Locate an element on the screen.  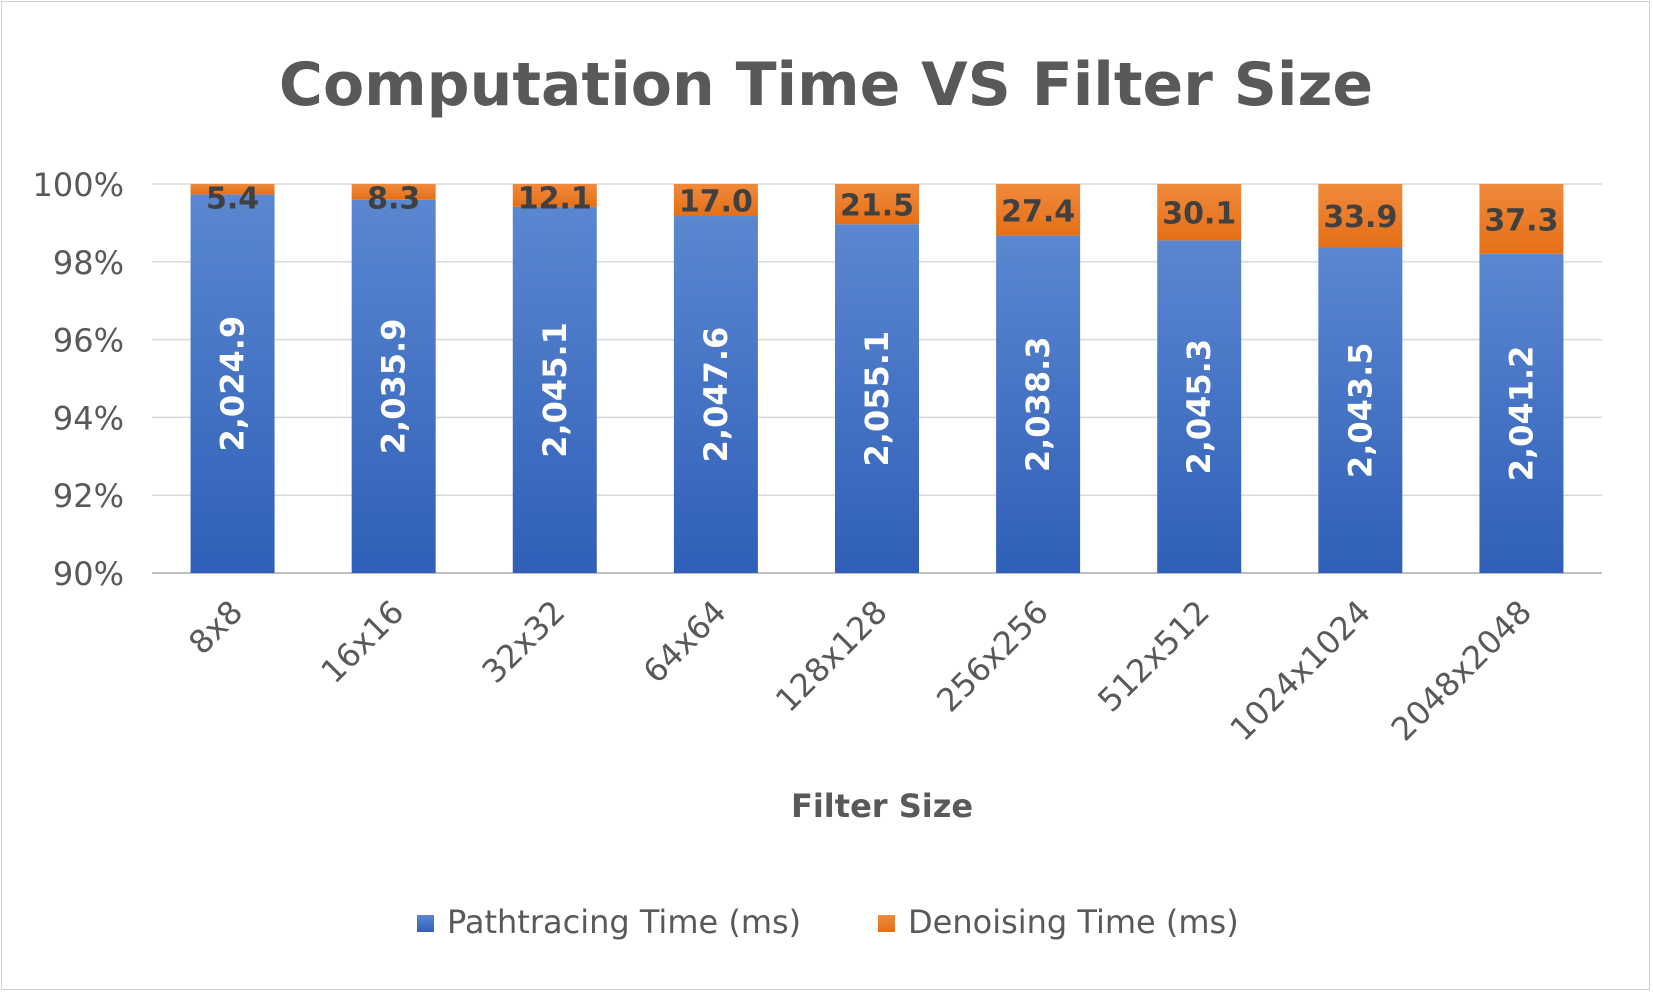
y-tick-label: 100% is located at coordinates (78, 185).